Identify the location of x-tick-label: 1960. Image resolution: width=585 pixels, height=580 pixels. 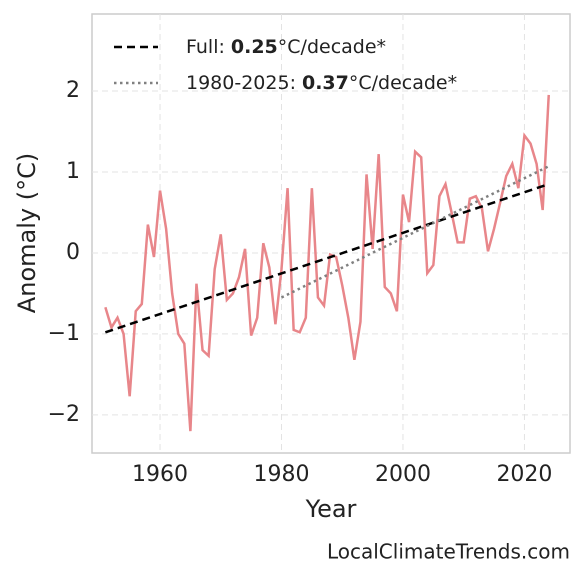
(160, 474).